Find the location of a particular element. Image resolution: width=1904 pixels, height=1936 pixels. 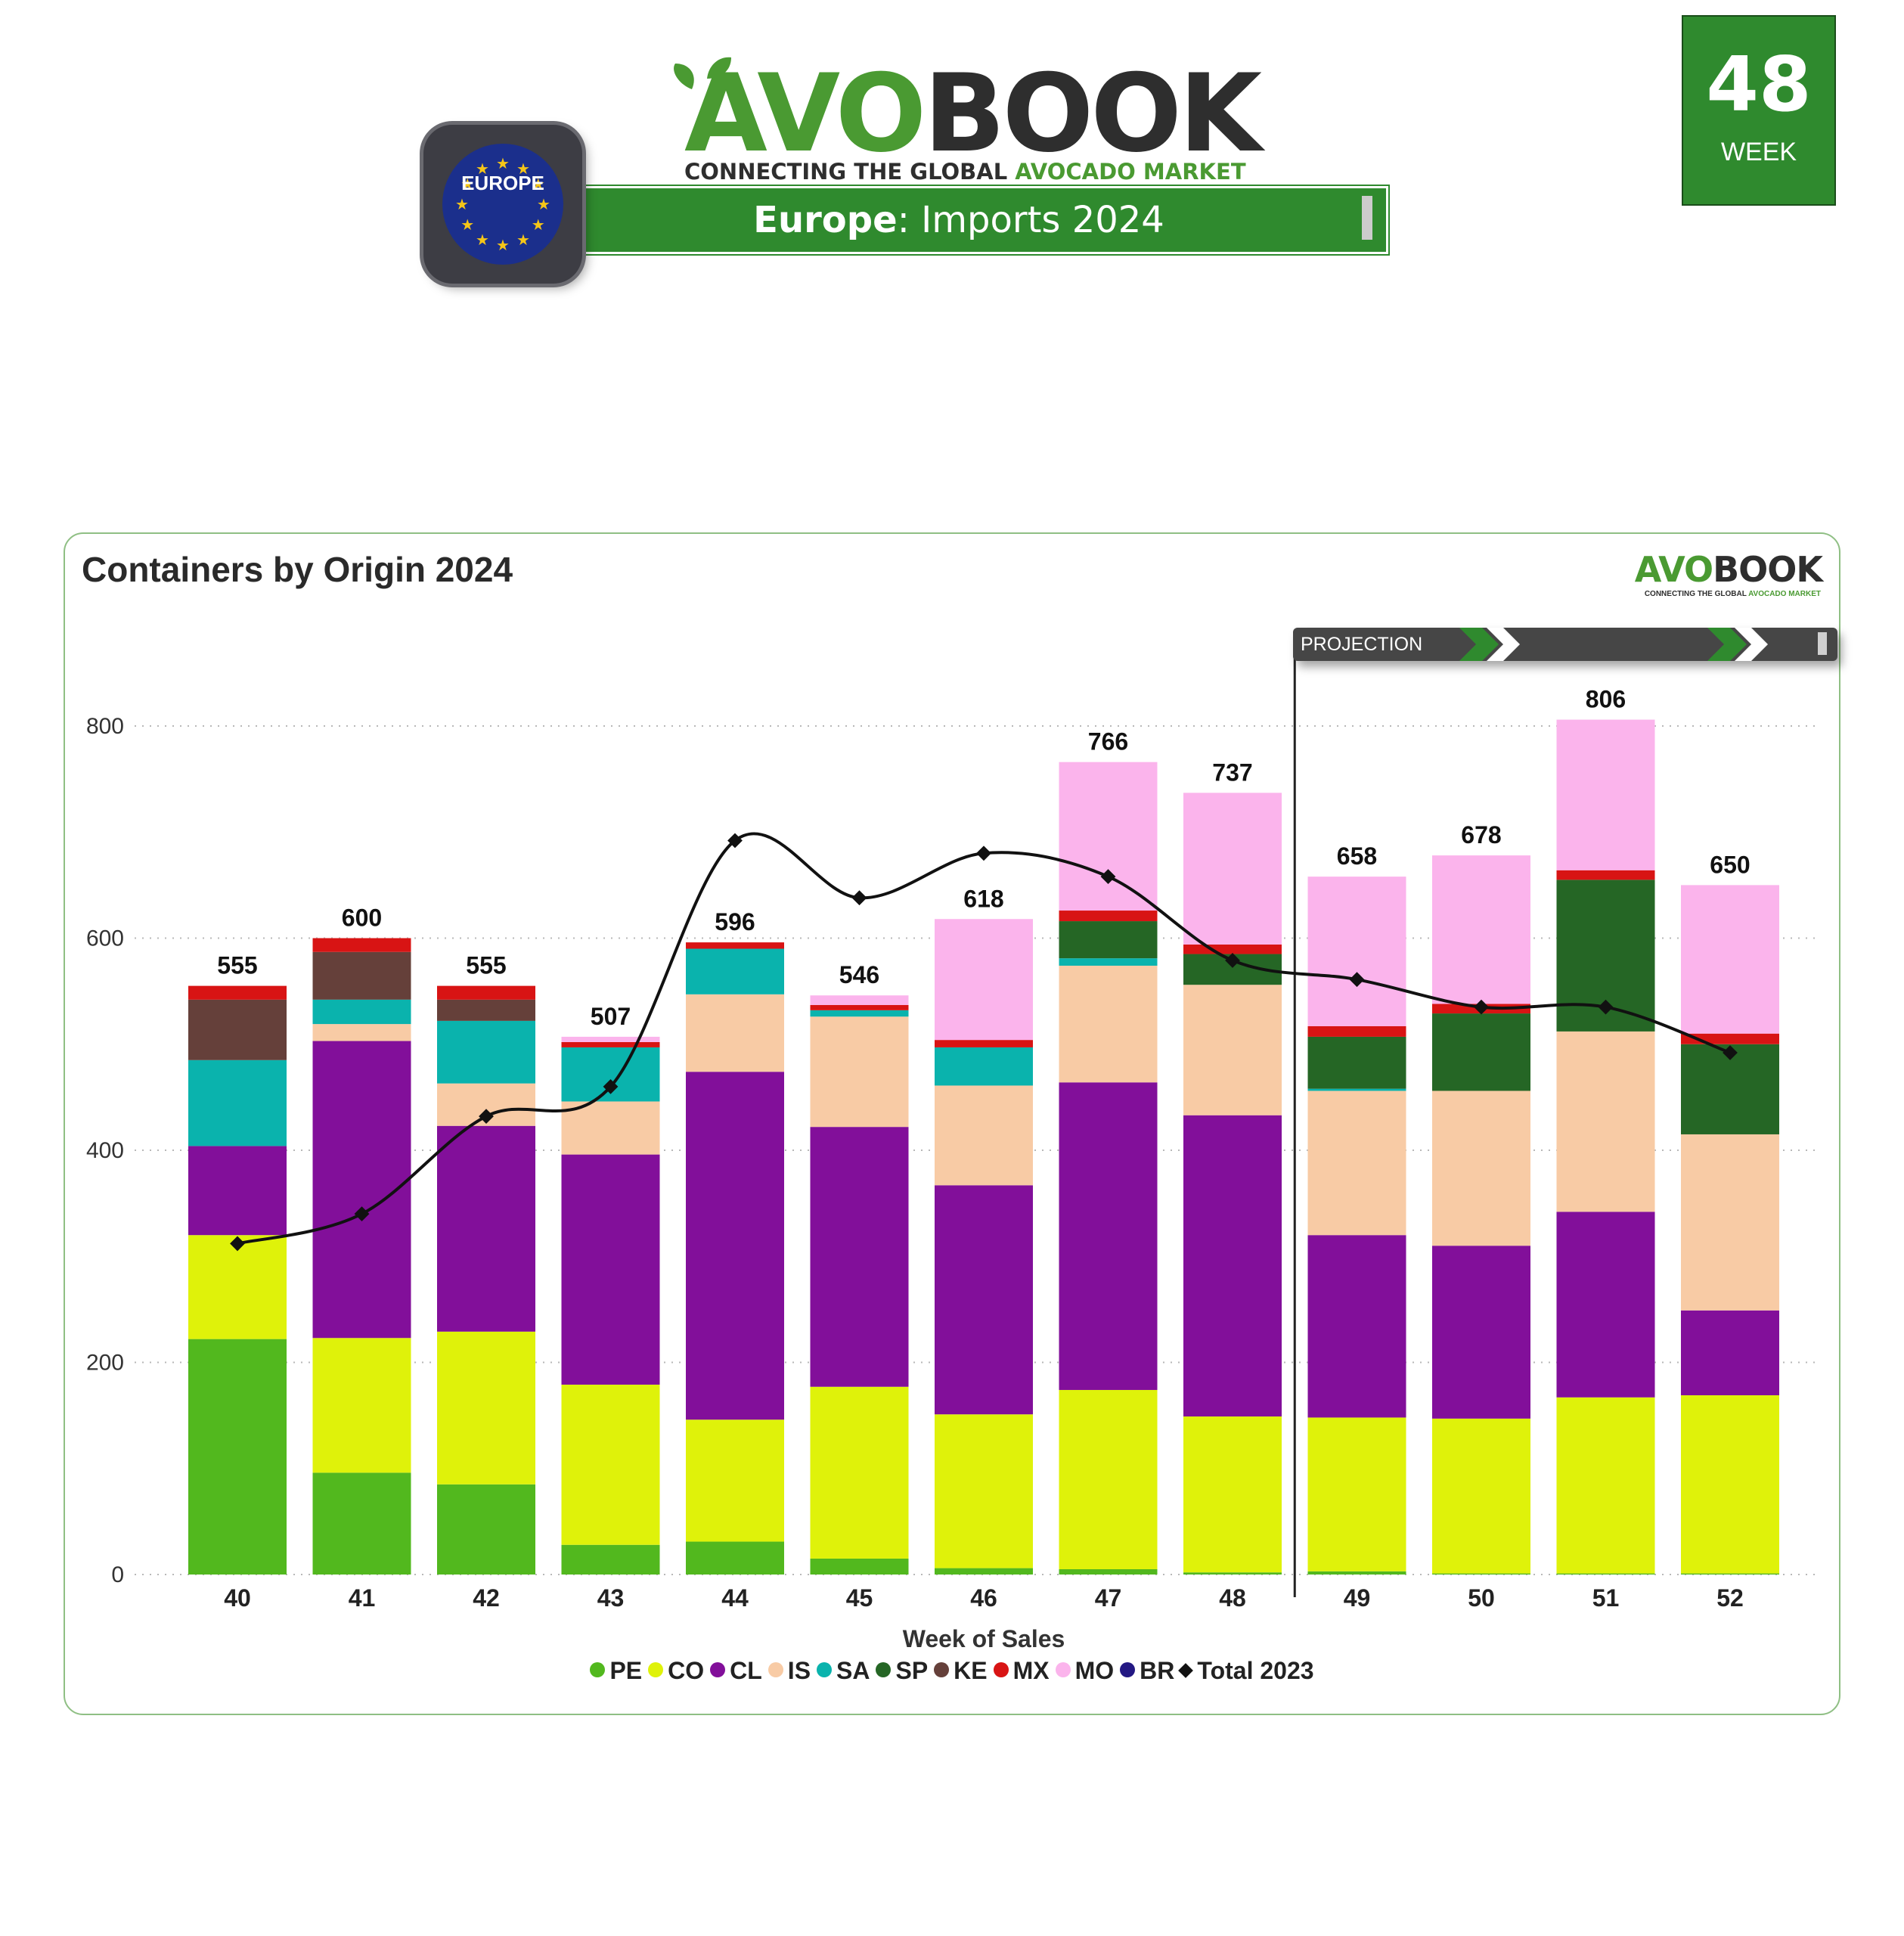

total-label: 546 is located at coordinates (859, 974).